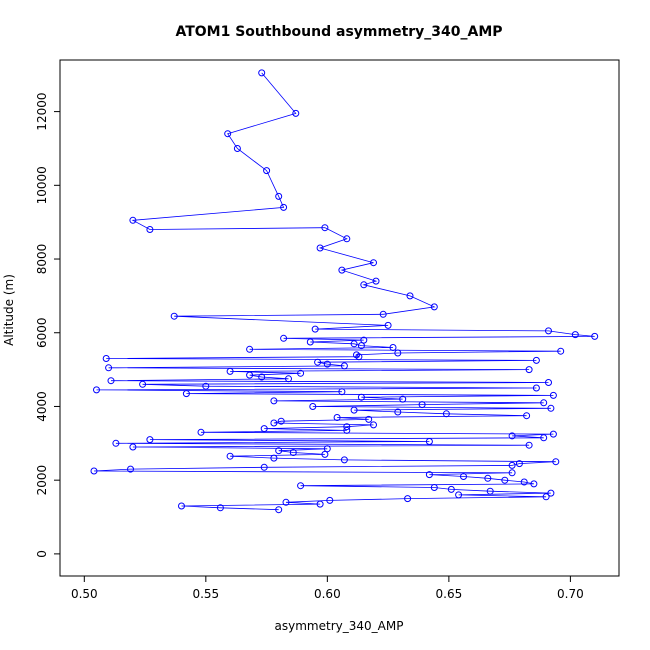 The image size is (650, 650). Describe the element at coordinates (339, 626) in the screenshot. I see `x-axis-label: asymmetry_340_AMP` at that location.